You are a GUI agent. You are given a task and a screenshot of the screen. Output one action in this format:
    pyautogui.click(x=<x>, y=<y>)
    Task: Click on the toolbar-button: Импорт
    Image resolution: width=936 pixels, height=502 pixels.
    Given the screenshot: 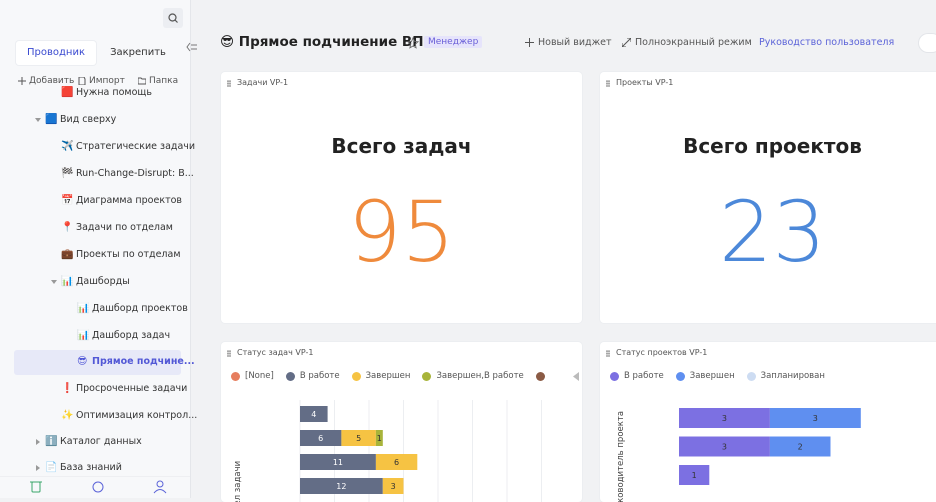 What is the action you would take?
    pyautogui.click(x=101, y=81)
    